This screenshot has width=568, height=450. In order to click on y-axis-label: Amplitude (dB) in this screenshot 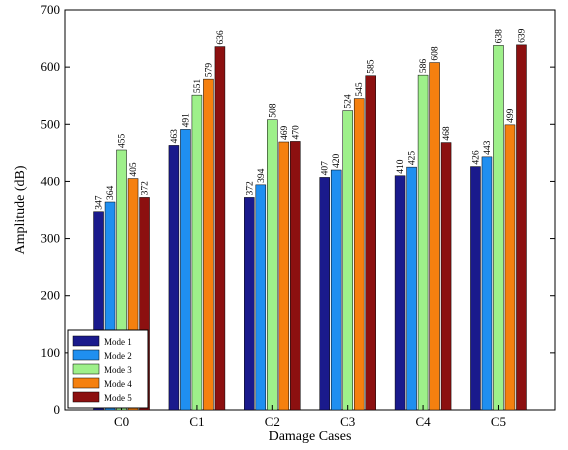, I will do `click(20, 209)`.